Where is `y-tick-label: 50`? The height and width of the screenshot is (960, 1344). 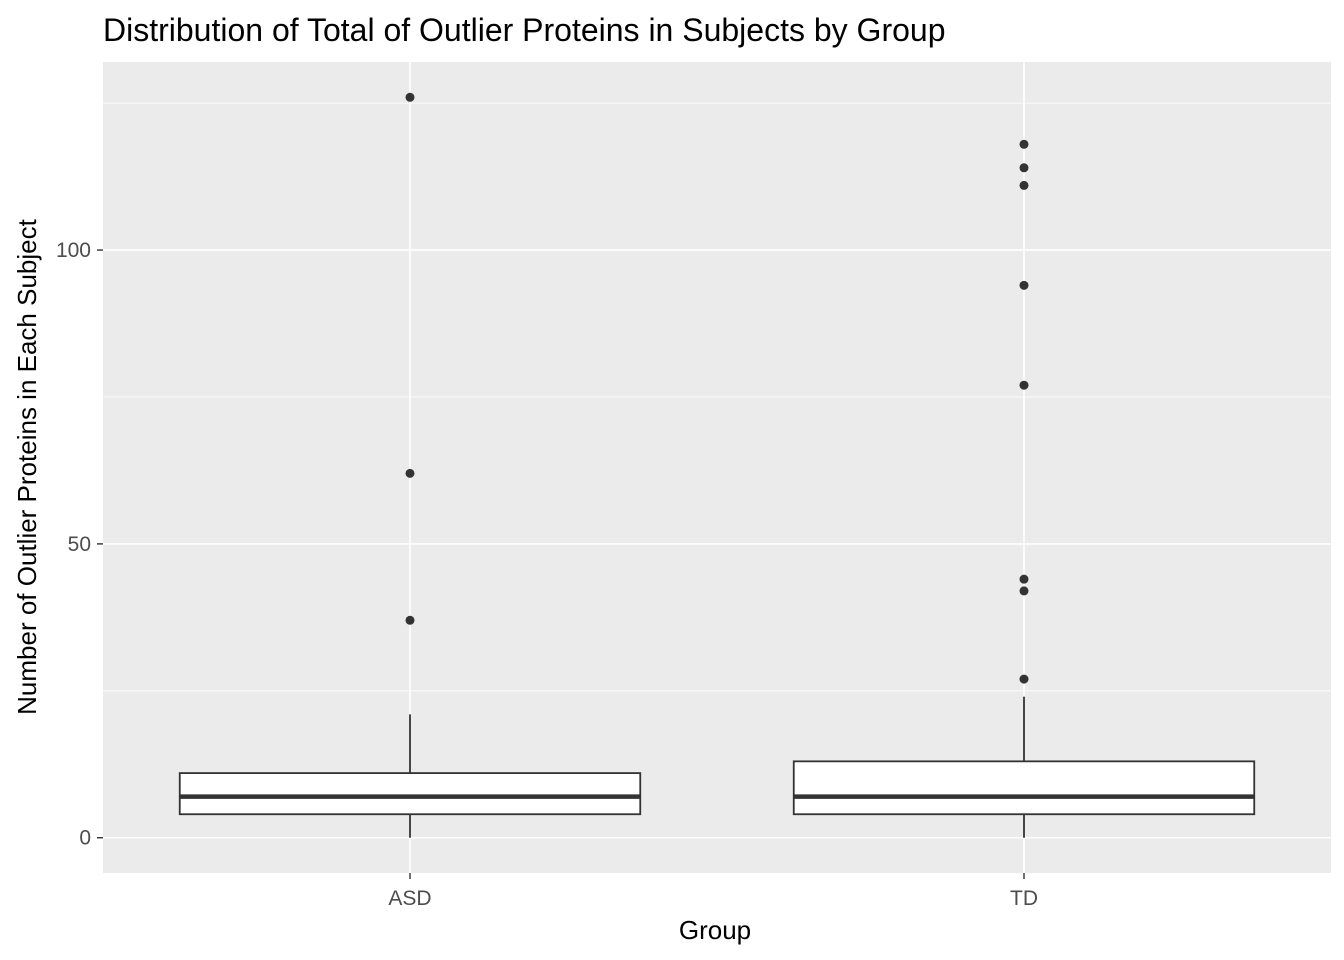
y-tick-label: 50 is located at coordinates (79, 544).